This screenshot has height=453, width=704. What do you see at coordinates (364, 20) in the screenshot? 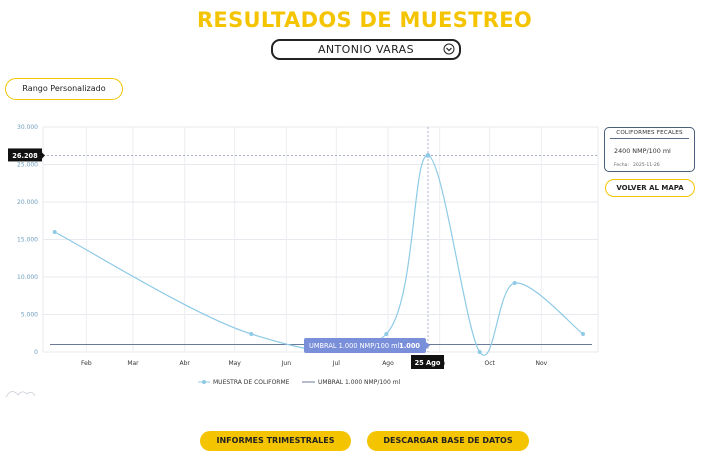
I see `page-title: RESULTADOS DE MUESTREO` at bounding box center [364, 20].